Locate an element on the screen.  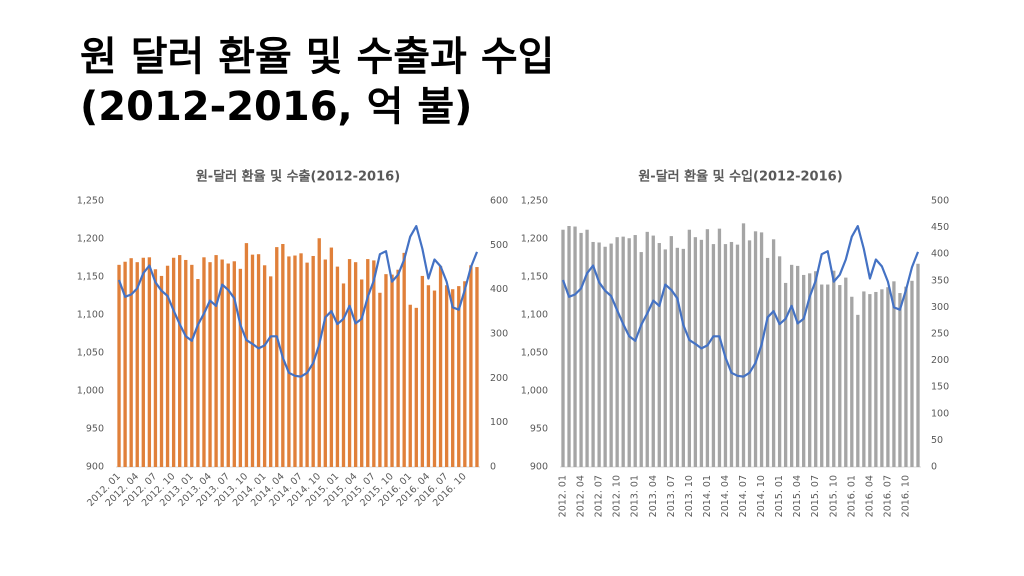
slide-title: 원 달러 환율 및 수출과 수입 is located at coordinates (317, 57).